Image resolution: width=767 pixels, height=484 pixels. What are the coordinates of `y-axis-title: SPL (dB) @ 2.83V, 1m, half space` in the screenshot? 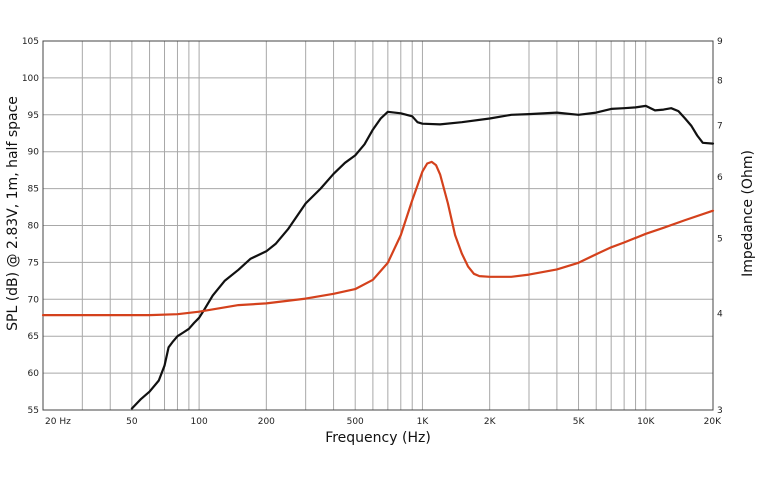 It's located at (13, 213).